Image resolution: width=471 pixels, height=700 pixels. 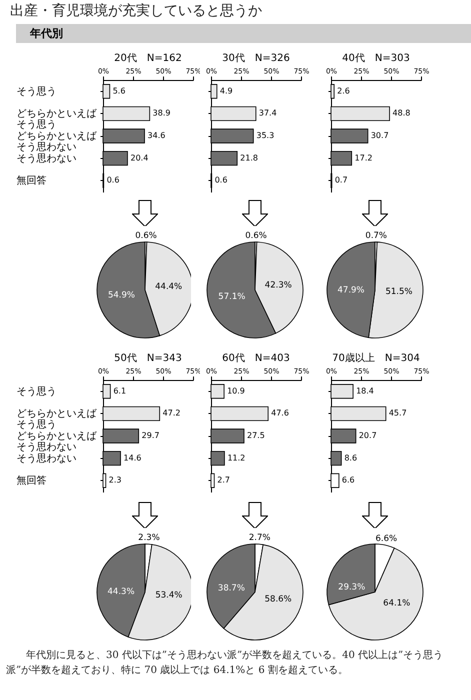 What do you see at coordinates (363, 157) in the screenshot?
I see `data-label: 17.2` at bounding box center [363, 157].